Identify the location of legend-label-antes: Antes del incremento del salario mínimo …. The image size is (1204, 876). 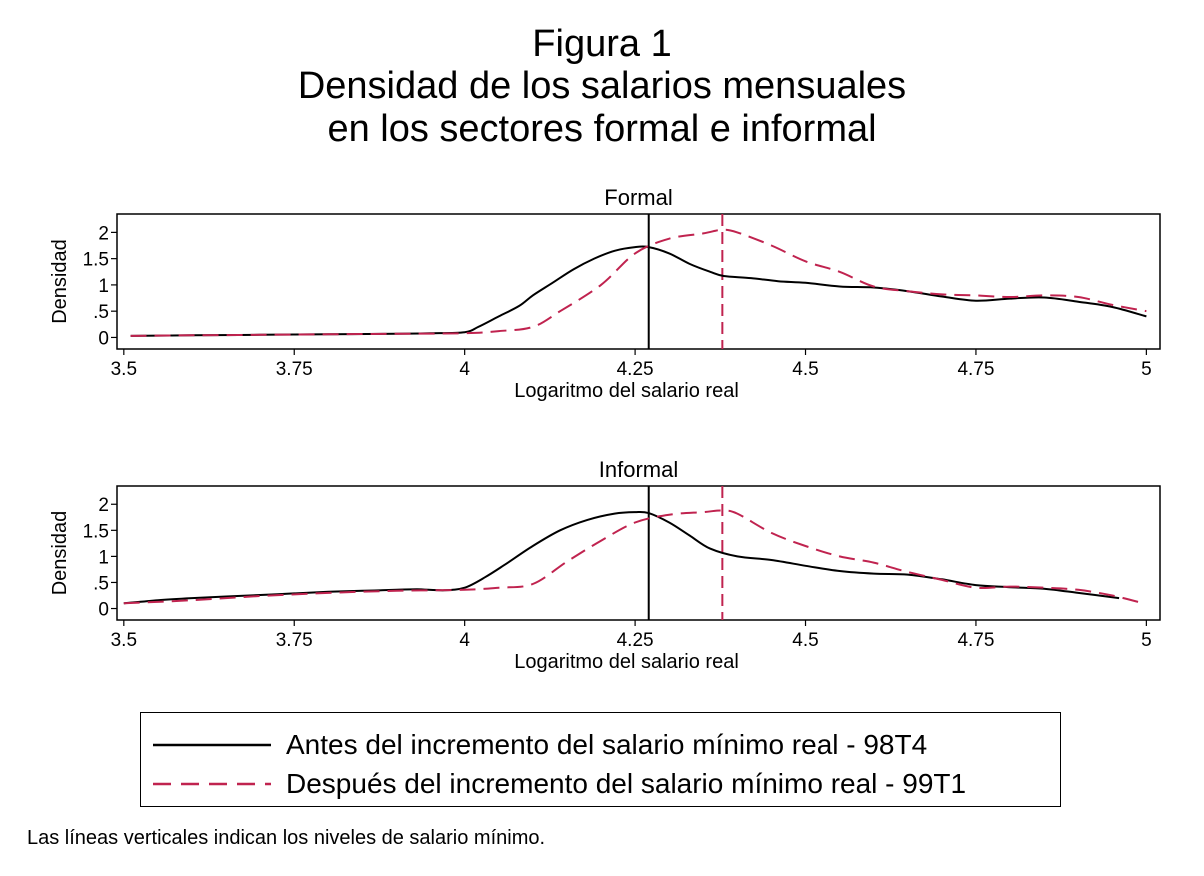
(607, 744).